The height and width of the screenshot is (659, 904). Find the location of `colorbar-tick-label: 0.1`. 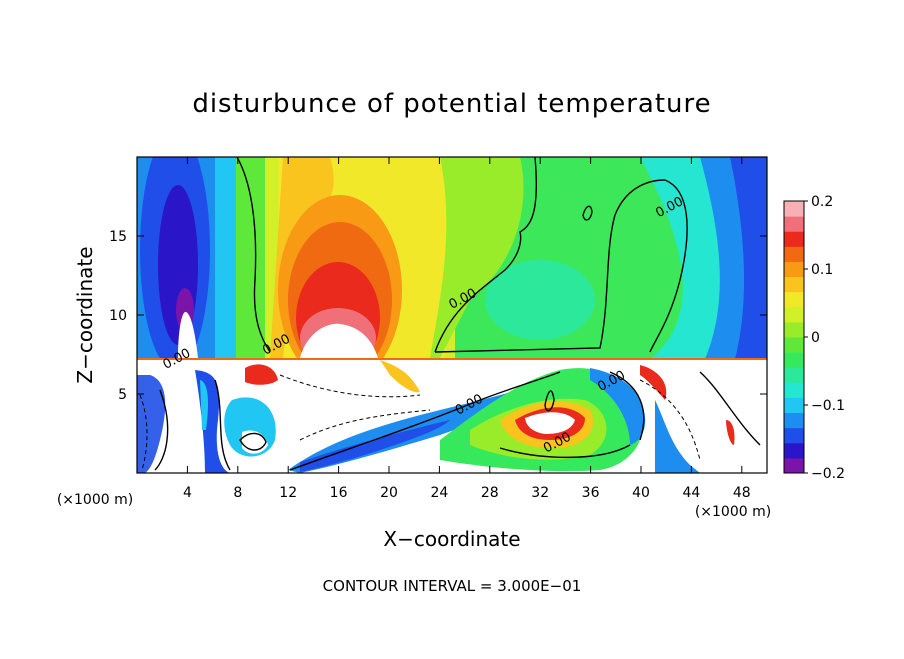

colorbar-tick-label: 0.1 is located at coordinates (822, 270).